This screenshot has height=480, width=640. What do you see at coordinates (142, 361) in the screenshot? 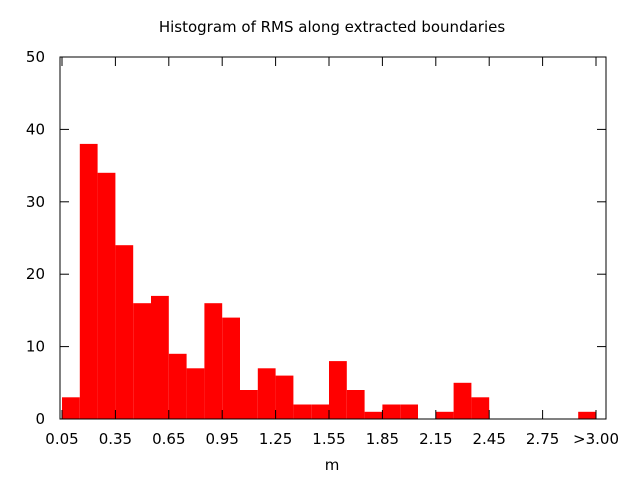
I see `bar-0.45` at bounding box center [142, 361].